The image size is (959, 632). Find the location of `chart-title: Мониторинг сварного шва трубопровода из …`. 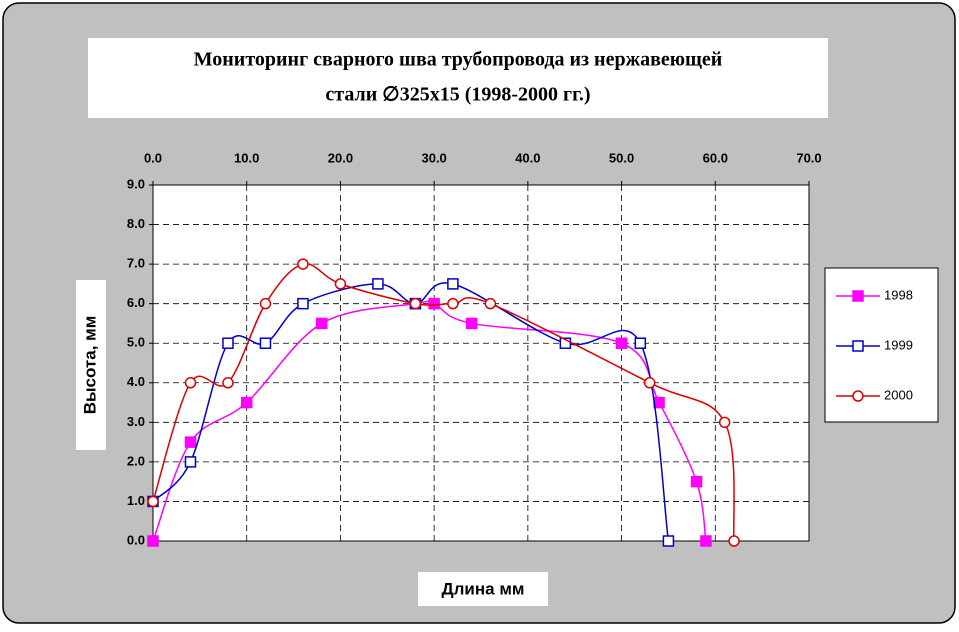

chart-title: Мониторинг сварного шва трубопровода из … is located at coordinates (458, 60).